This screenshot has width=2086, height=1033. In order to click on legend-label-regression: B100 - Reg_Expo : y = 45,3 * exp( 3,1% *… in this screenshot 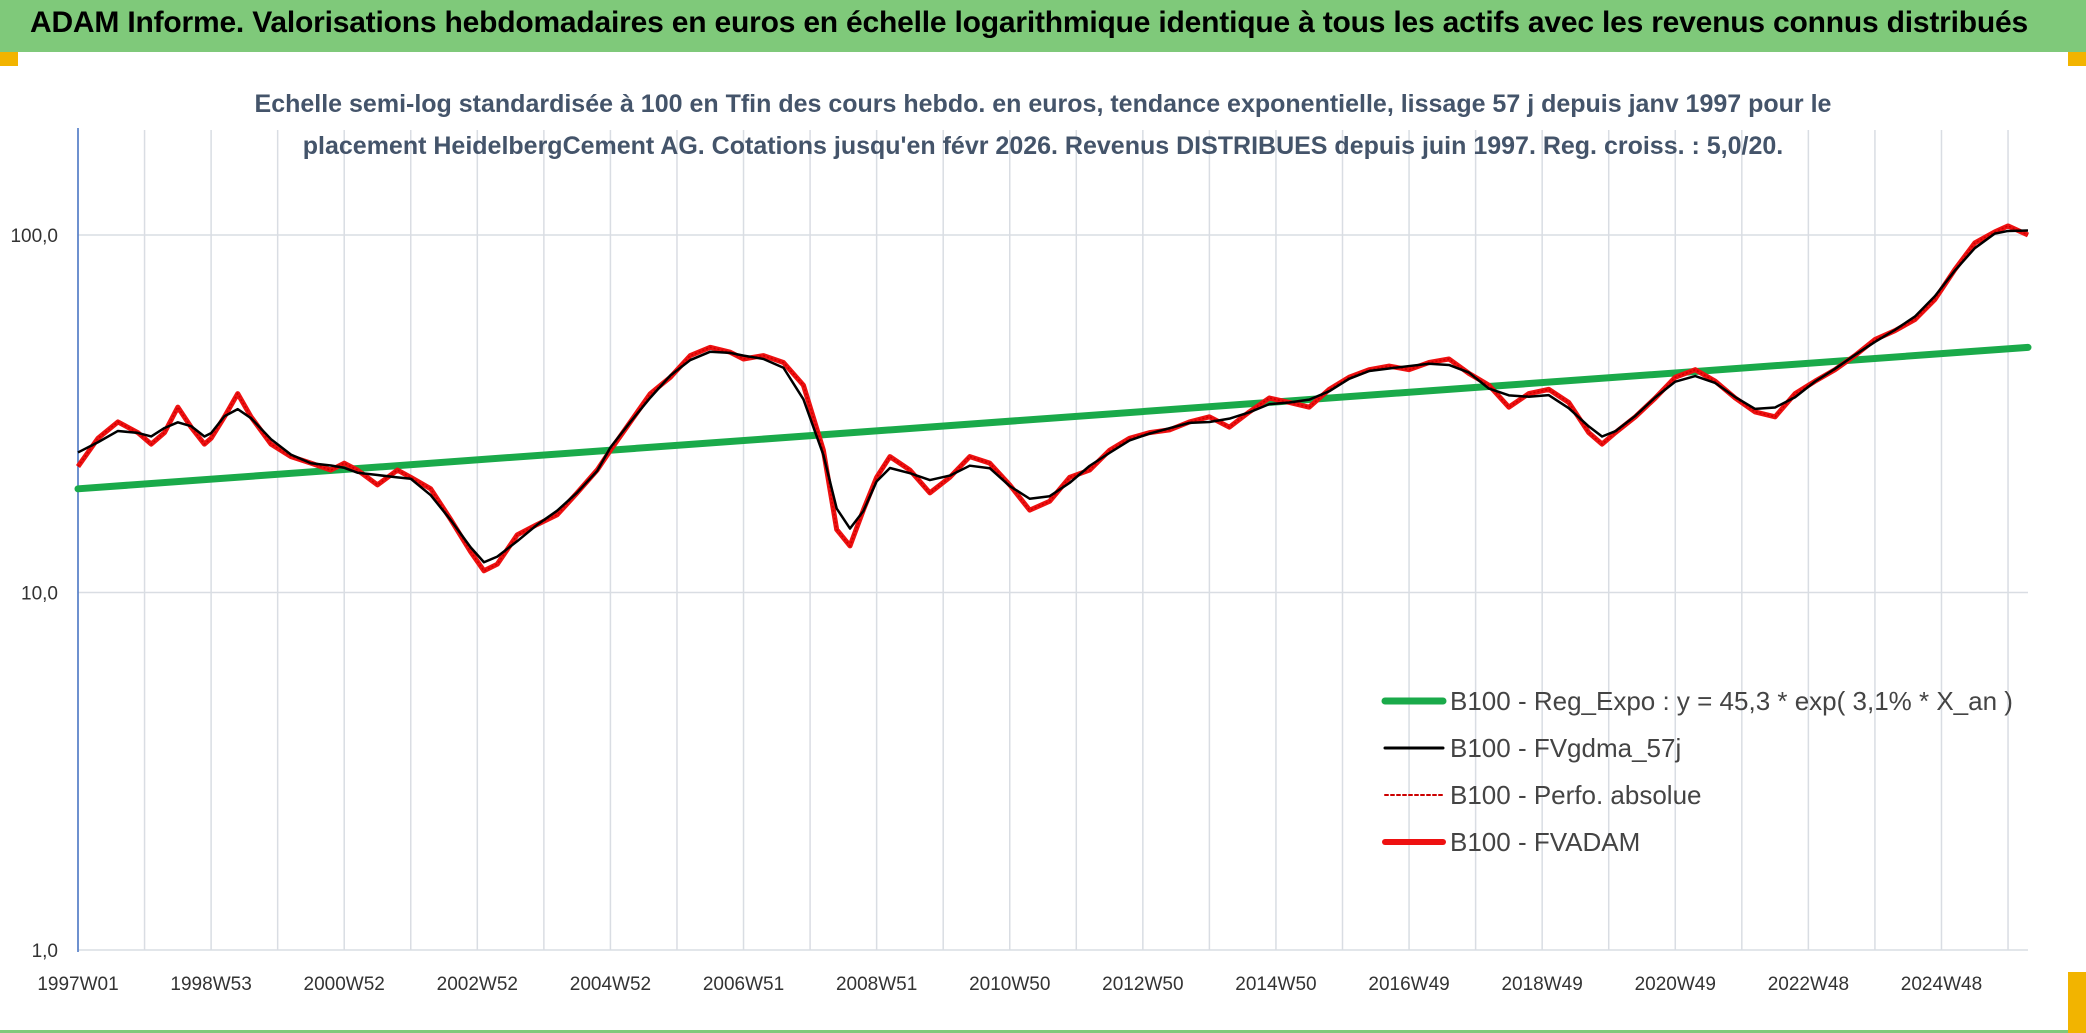, I will do `click(1731, 701)`.